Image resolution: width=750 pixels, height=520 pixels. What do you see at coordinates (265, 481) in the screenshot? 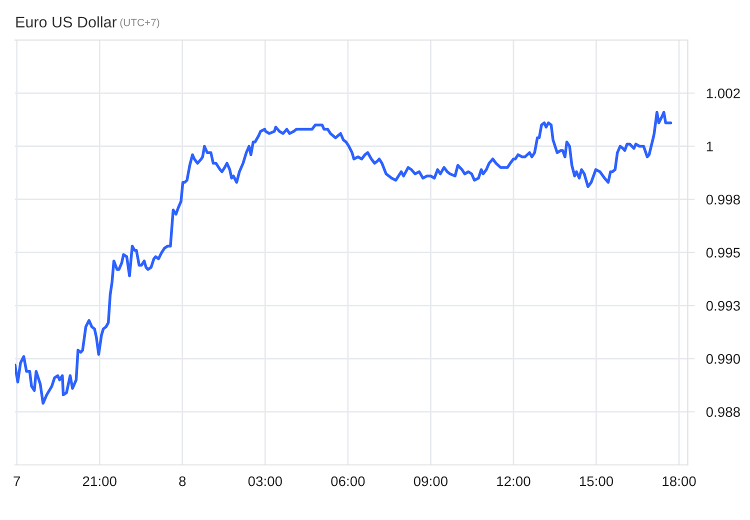
I see `x-tick-label: 03:00` at bounding box center [265, 481].